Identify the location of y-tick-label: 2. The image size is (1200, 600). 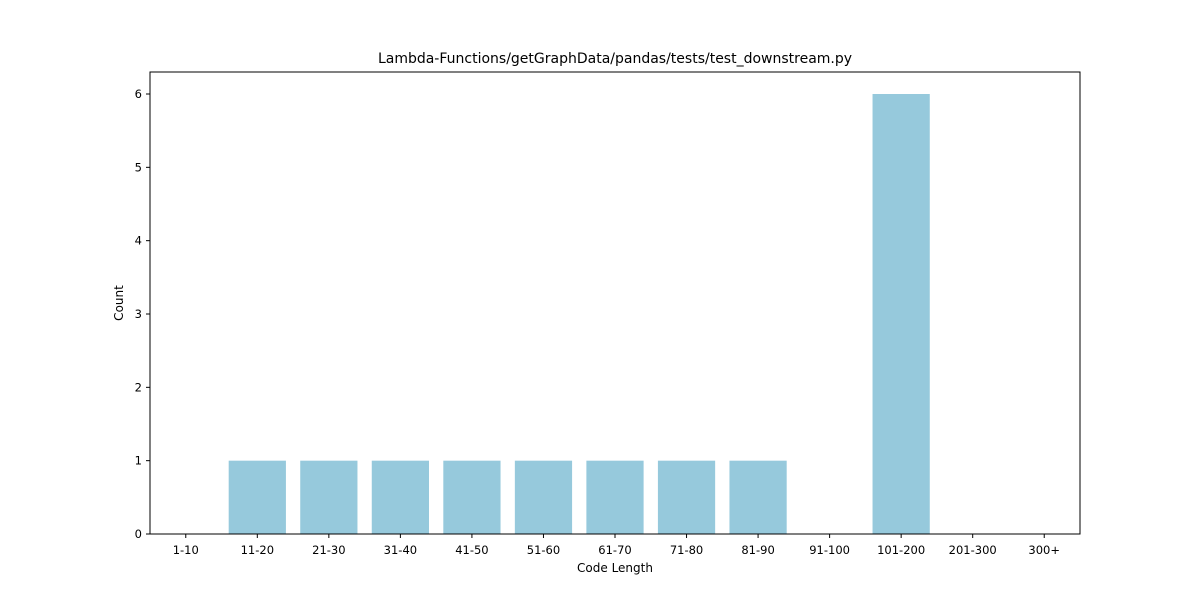
(138, 387).